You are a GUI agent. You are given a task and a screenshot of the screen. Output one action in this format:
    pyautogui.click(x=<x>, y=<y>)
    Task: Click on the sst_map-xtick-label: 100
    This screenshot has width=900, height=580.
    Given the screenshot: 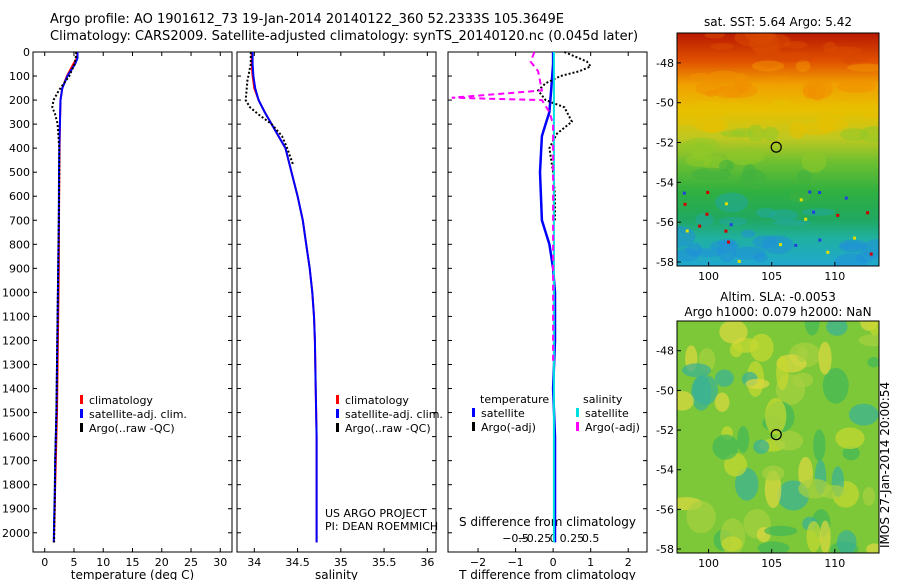 What is the action you would take?
    pyautogui.click(x=708, y=276)
    